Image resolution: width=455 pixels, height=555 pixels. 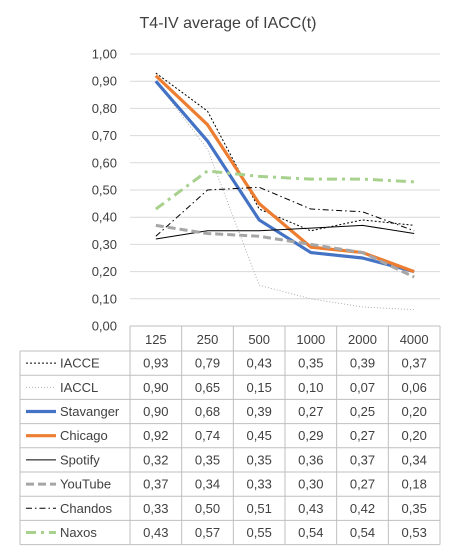 I want to click on legend-label: IACCE, so click(x=80, y=363).